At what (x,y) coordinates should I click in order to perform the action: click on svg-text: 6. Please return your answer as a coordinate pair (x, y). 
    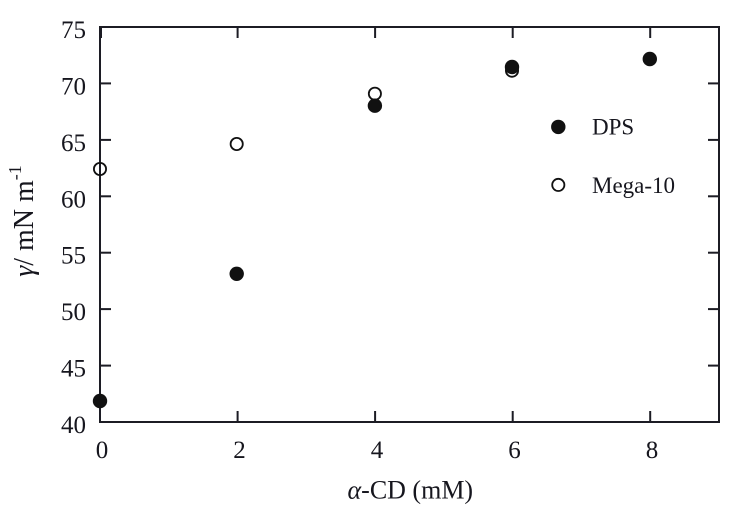
    Looking at the image, I should click on (514, 450).